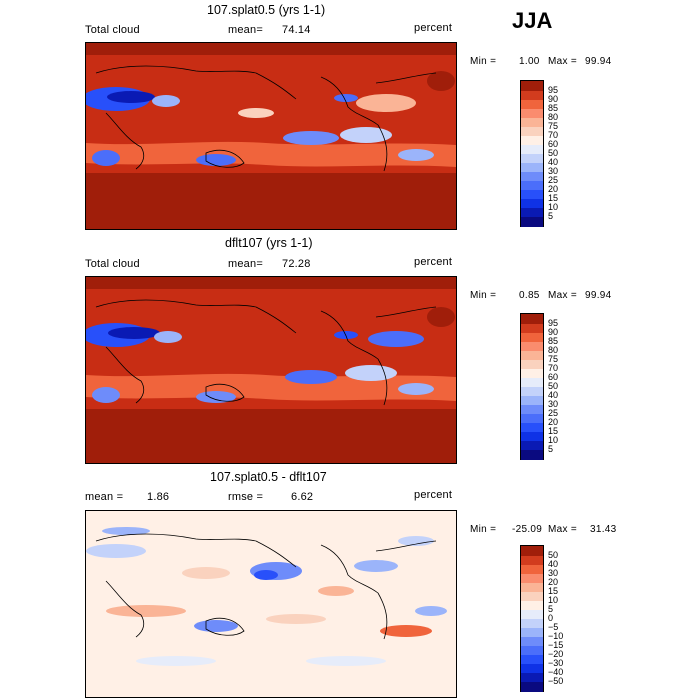 Image resolution: width=700 pixels, height=700 pixels. I want to click on panel-2-mean-label: mean=, so click(245, 264).